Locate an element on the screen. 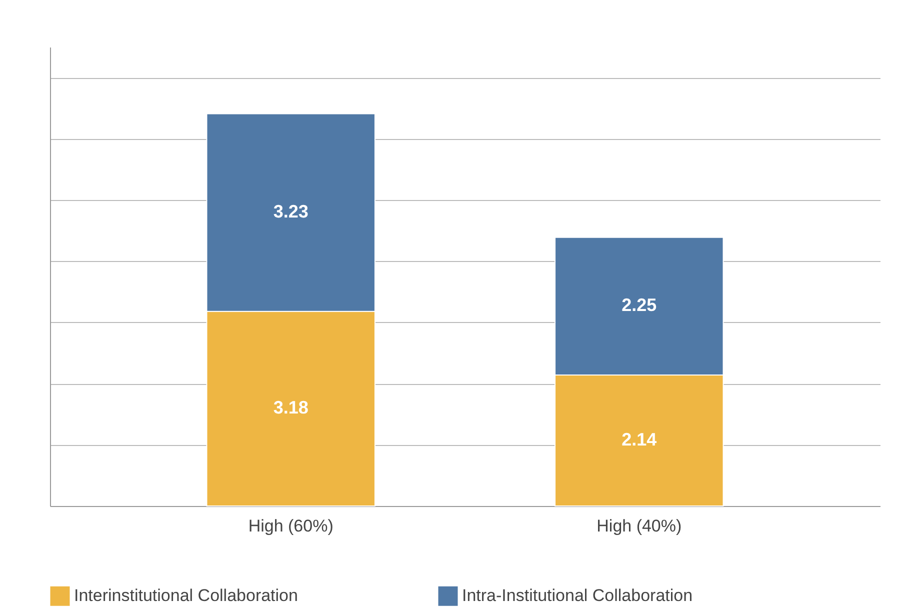 The height and width of the screenshot is (613, 911). x-tick-label: High (40%) is located at coordinates (639, 526).